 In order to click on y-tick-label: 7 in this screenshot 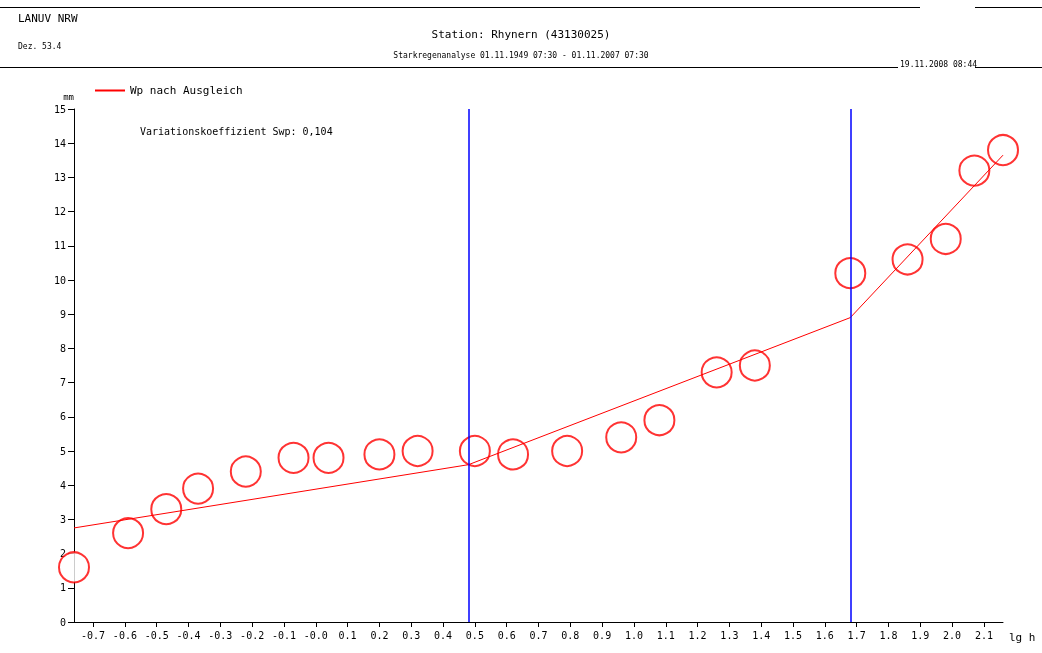, I will do `click(62, 383)`.